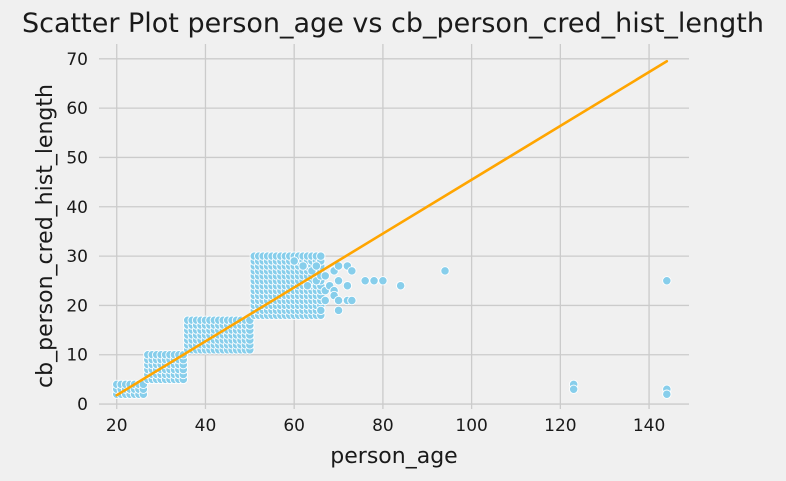 This screenshot has height=481, width=786. Describe the element at coordinates (117, 426) in the screenshot. I see `x-tick-label: 20` at that location.